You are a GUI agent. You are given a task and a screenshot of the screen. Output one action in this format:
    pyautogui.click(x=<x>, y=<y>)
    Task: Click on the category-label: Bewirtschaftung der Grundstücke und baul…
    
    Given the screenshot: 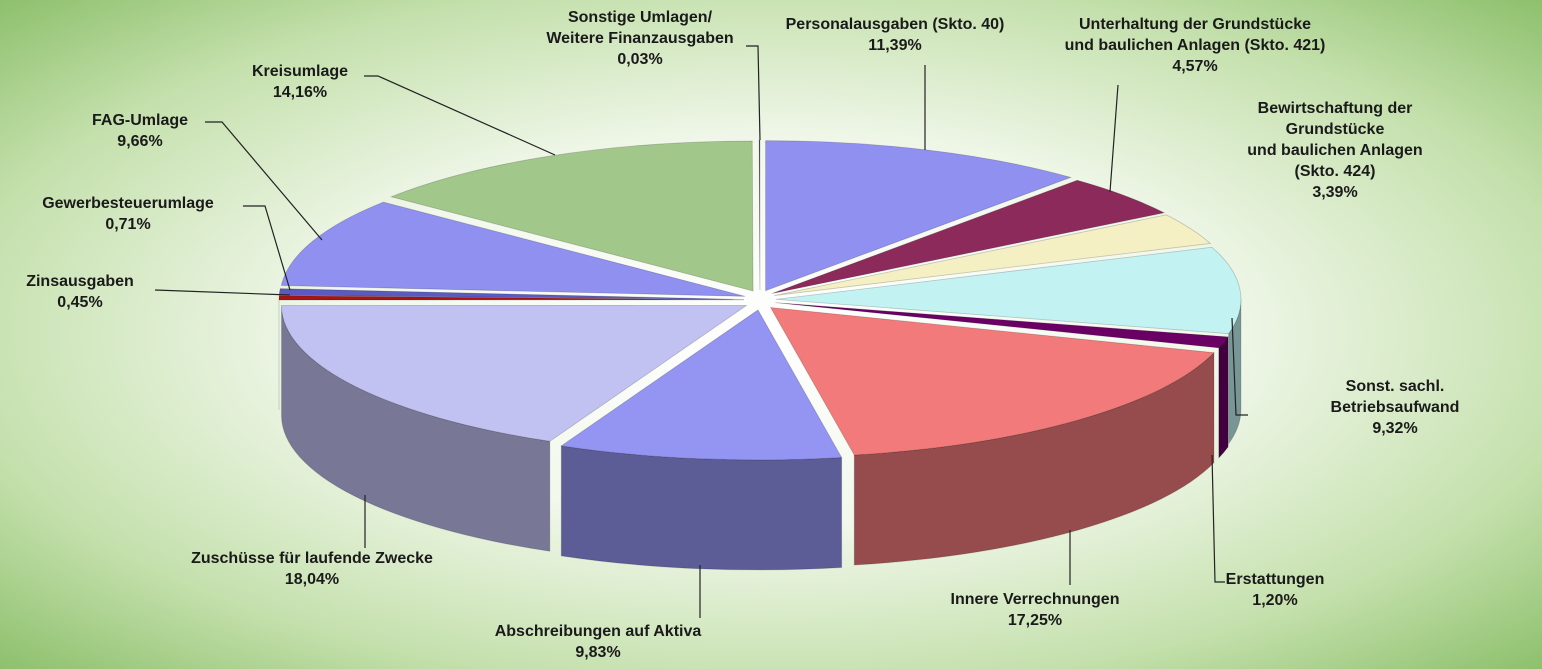 What is the action you would take?
    pyautogui.click(x=1335, y=140)
    